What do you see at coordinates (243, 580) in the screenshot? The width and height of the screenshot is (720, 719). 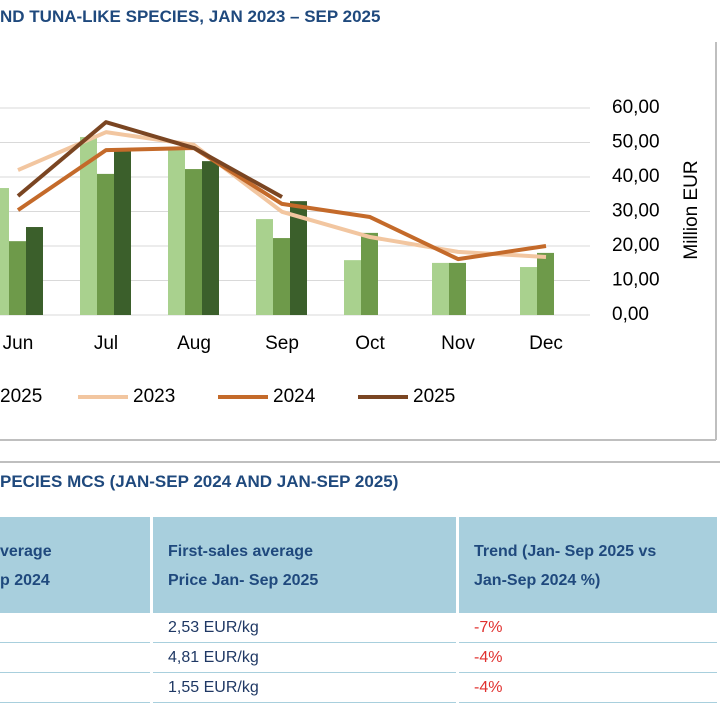 I see `header-text: Price Jan- Sep 2025` at bounding box center [243, 580].